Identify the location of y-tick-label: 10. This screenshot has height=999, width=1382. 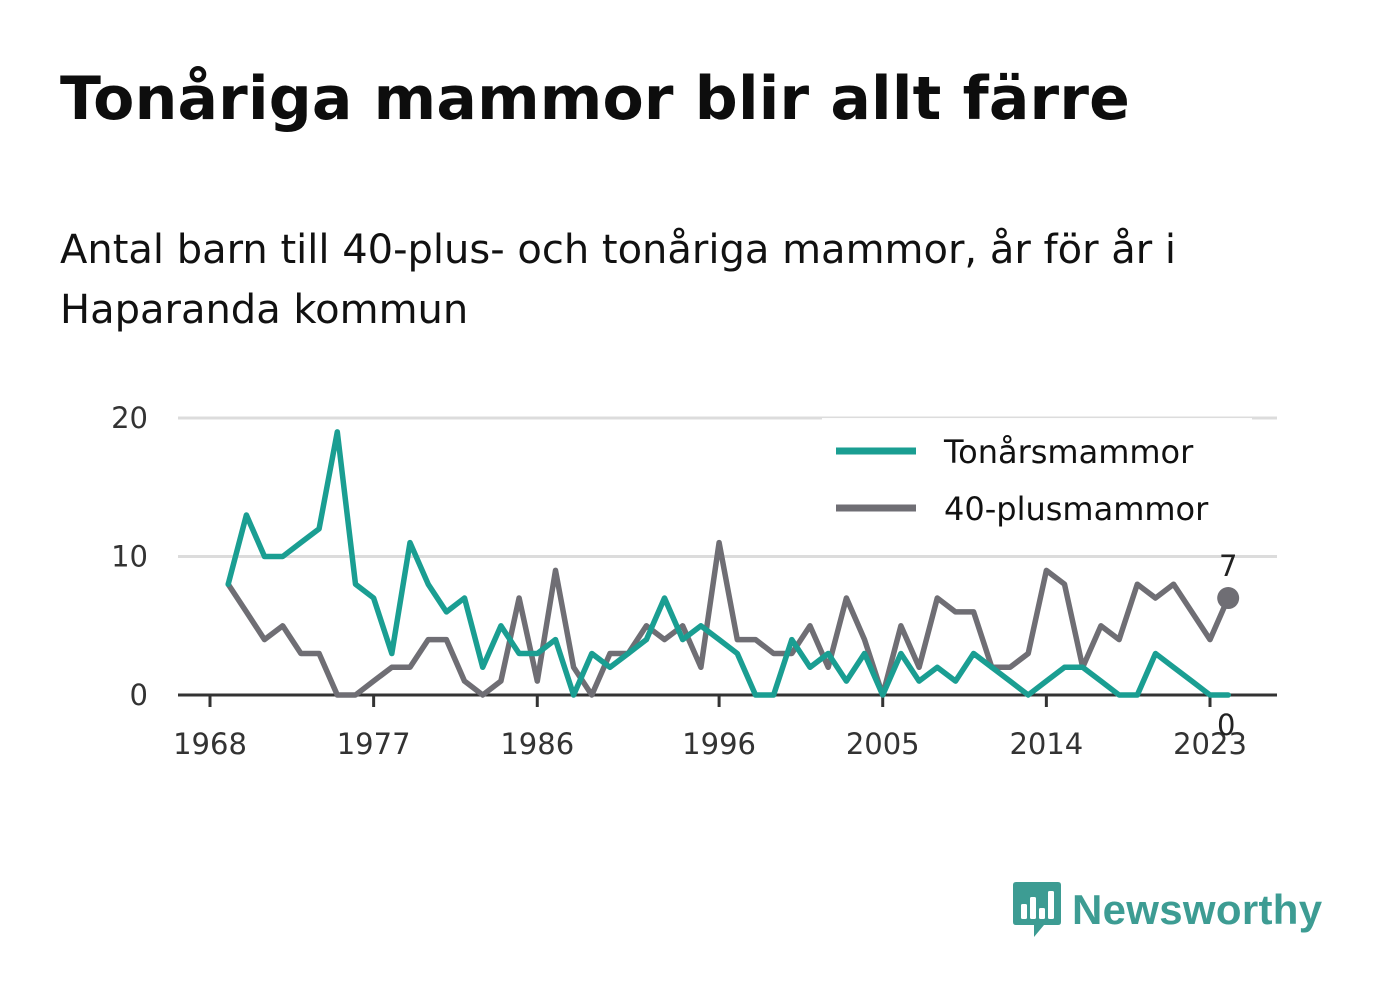
(129, 557).